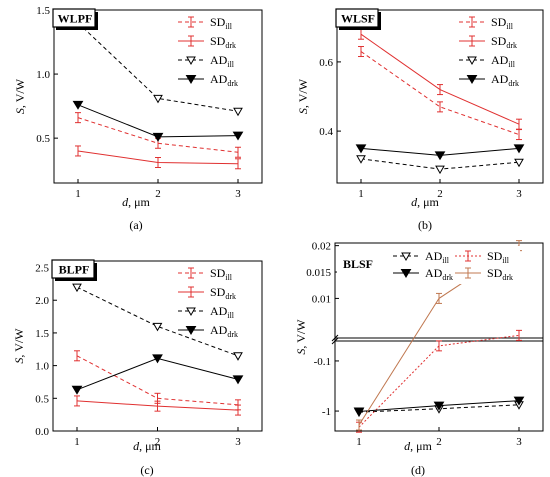 Image resolution: width=550 pixels, height=477 pixels. What do you see at coordinates (42, 301) in the screenshot?
I see `y-tick-label: 2.0` at bounding box center [42, 301].